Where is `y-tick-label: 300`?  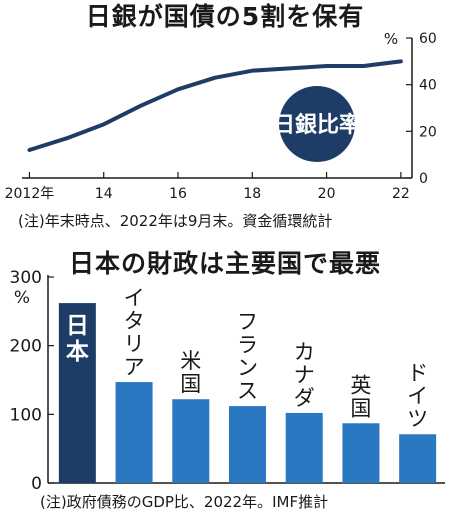 y-tick-label: 300 is located at coordinates (26, 278).